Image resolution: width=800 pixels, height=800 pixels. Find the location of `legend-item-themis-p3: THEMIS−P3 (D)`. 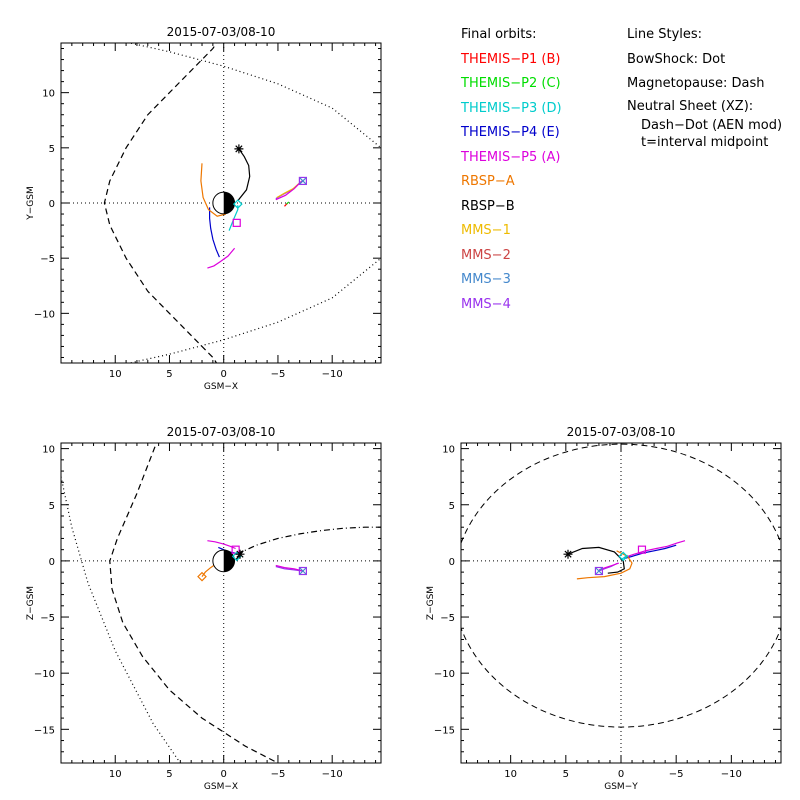

legend-item-themis-p3: THEMIS−P3 (D) is located at coordinates (511, 108).